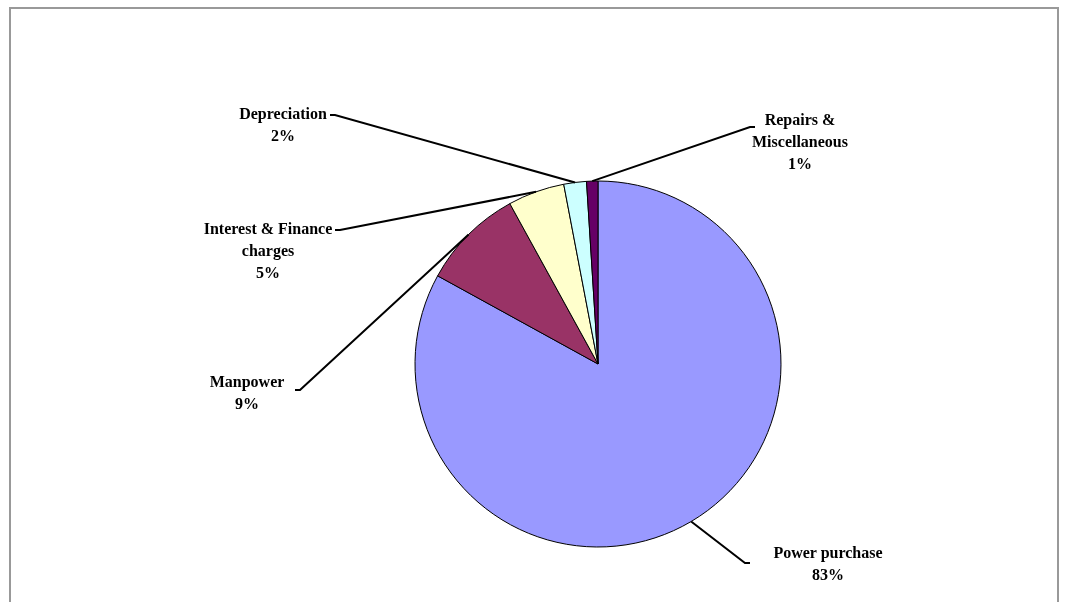  What do you see at coordinates (283, 135) in the screenshot?
I see `data-label: 2%` at bounding box center [283, 135].